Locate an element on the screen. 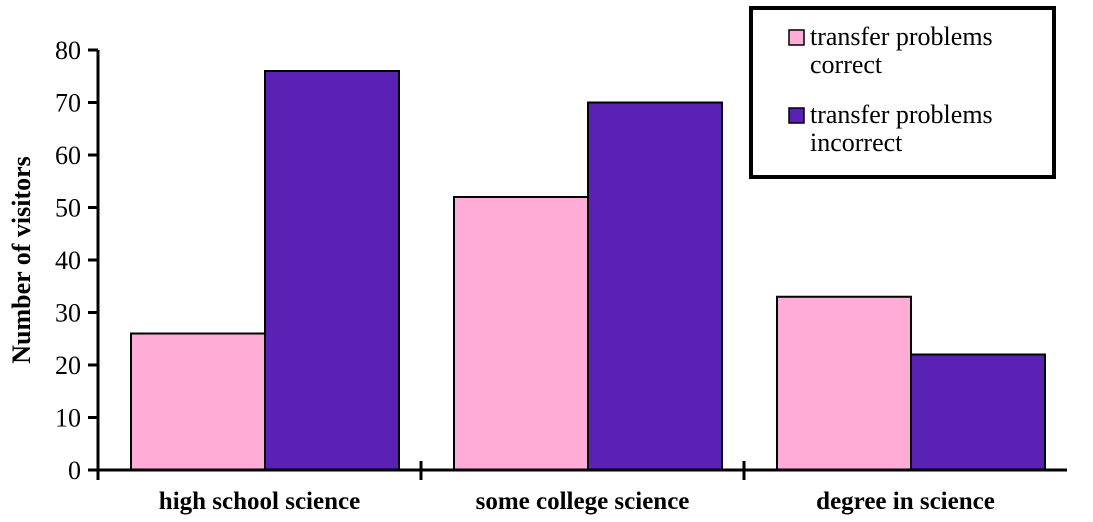  y-tick-label: 10 is located at coordinates (68, 418).